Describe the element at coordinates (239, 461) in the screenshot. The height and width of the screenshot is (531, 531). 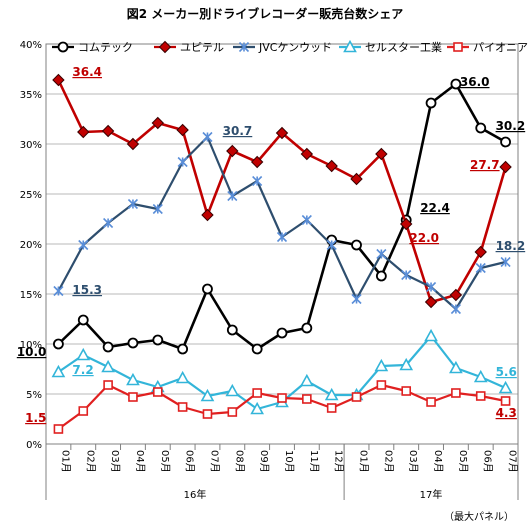
I see `x-tick-label: 08月` at that location.